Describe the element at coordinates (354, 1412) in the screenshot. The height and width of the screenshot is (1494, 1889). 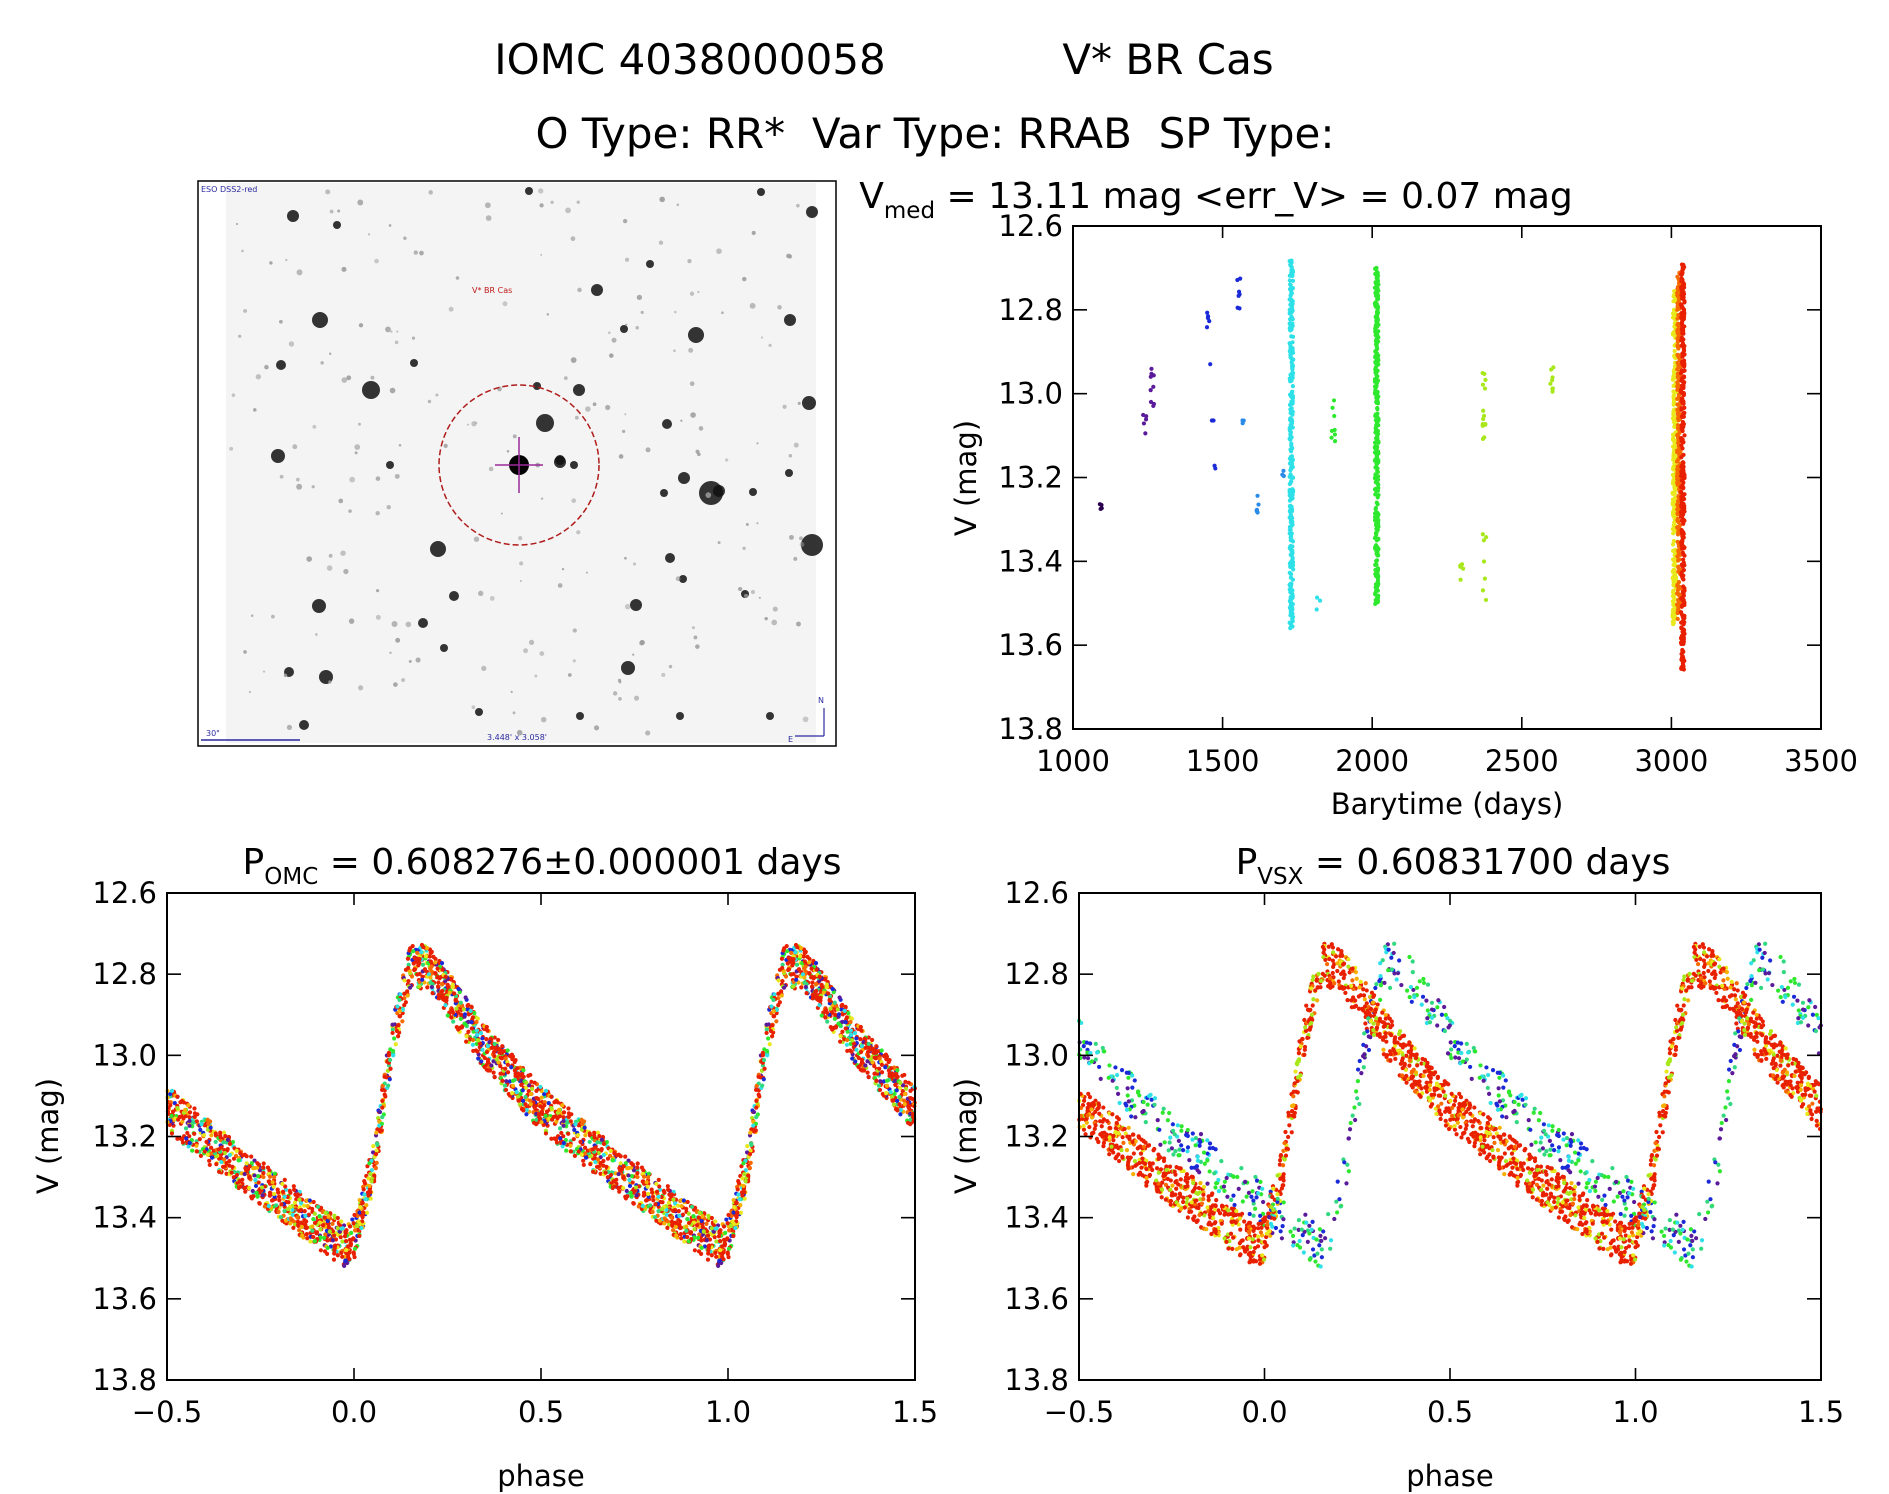
I see `x-tick-label: 0.0` at that location.